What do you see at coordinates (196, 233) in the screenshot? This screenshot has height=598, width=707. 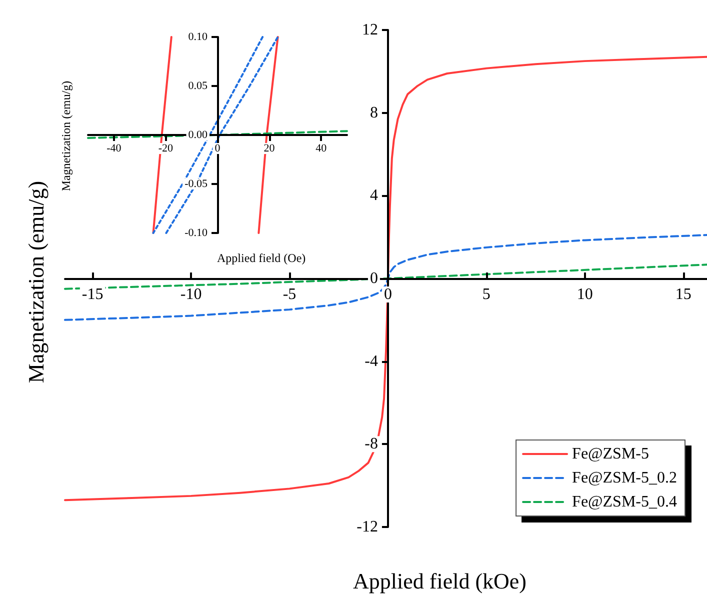 I see `y-tick-label: -0.10` at bounding box center [196, 233].